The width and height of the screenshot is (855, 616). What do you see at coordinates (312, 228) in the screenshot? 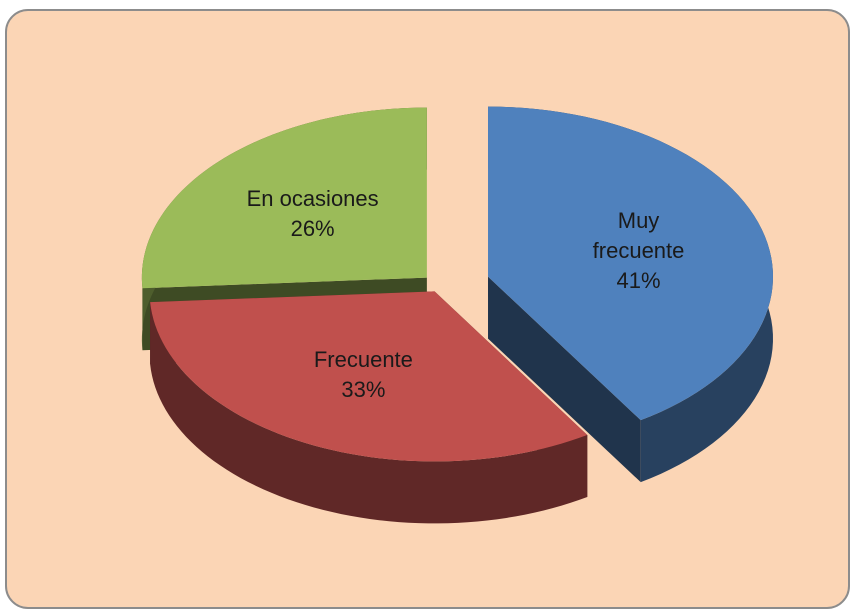
I see `value-label: 26%` at bounding box center [312, 228].